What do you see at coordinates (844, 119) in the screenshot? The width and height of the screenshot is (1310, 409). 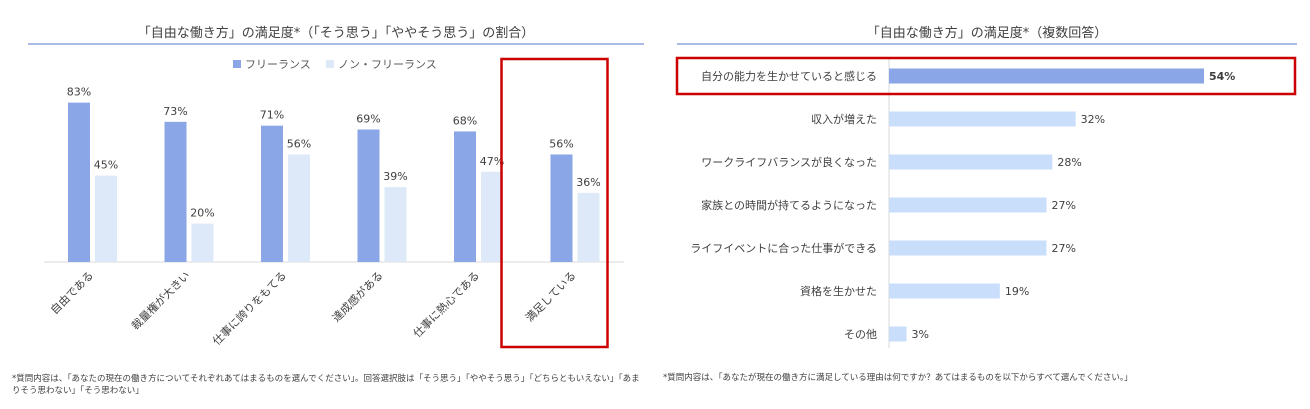 I see `hbar-category-label-1: 収入が増えた` at bounding box center [844, 119].